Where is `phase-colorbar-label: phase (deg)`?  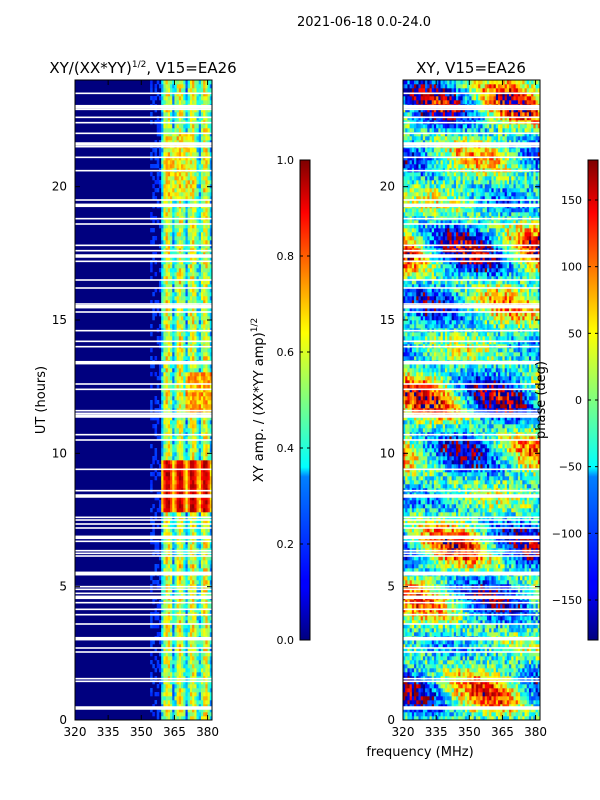 phase-colorbar-label: phase (deg) is located at coordinates (541, 400).